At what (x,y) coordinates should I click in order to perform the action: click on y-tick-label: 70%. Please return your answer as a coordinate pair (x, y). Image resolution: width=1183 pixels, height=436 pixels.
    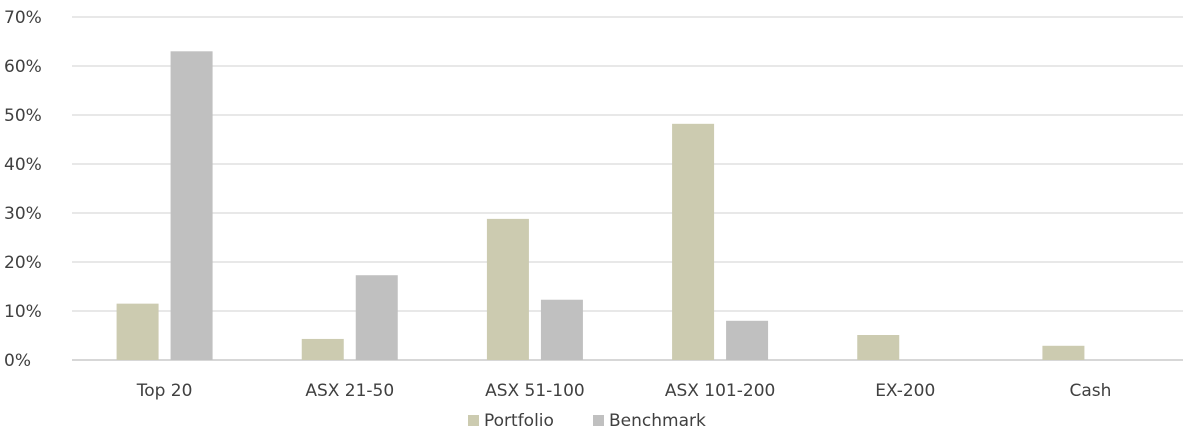
    Looking at the image, I should click on (23, 18).